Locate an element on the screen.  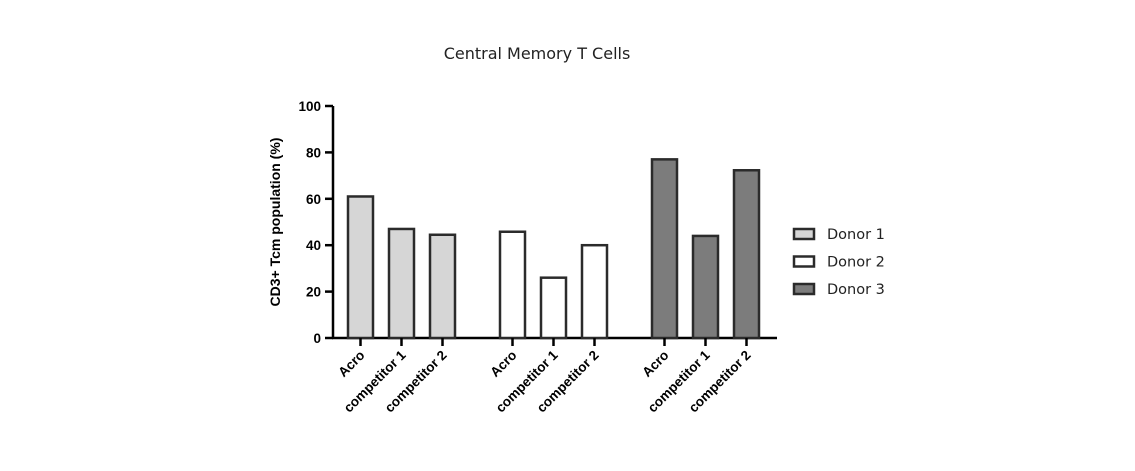
y-tick-label: 0 is located at coordinates (317, 338).